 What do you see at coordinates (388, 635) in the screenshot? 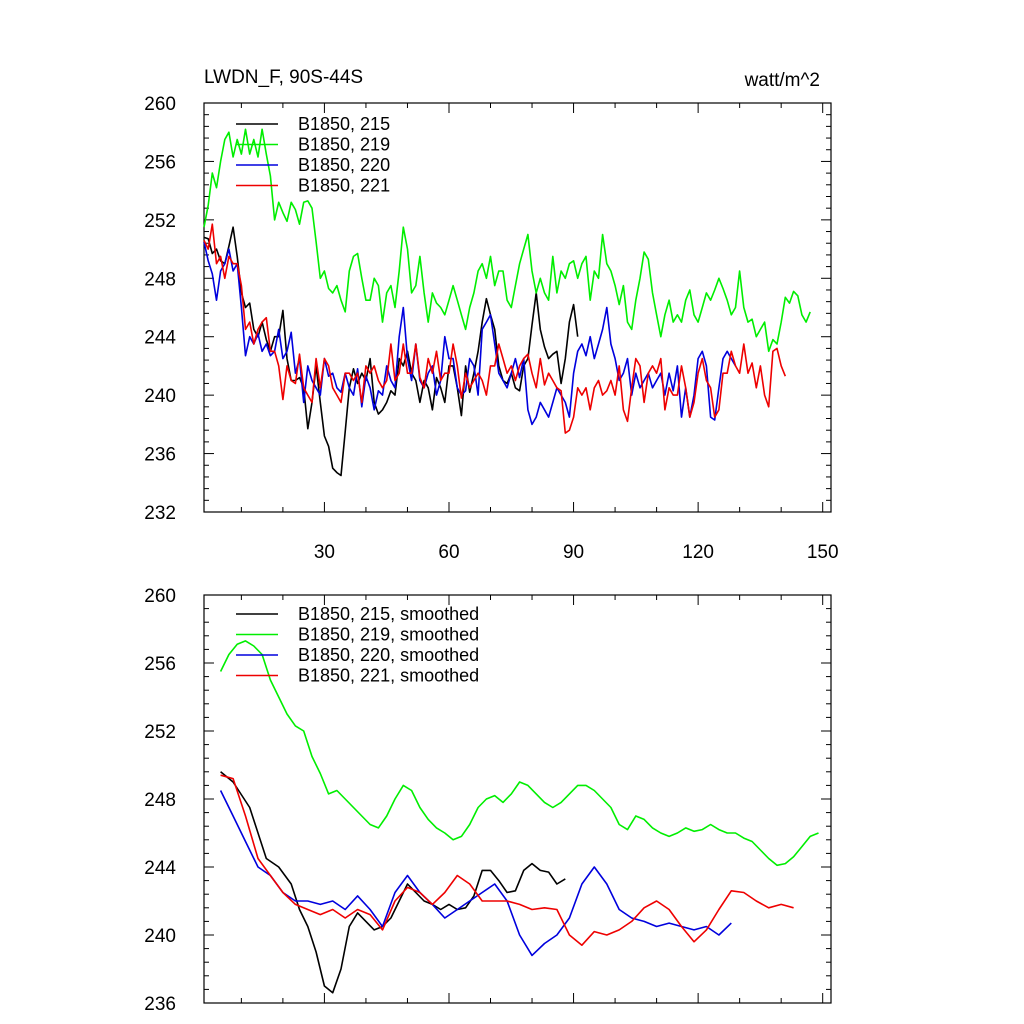
I see `legend-label: B1850, 219, smoothed` at bounding box center [388, 635].